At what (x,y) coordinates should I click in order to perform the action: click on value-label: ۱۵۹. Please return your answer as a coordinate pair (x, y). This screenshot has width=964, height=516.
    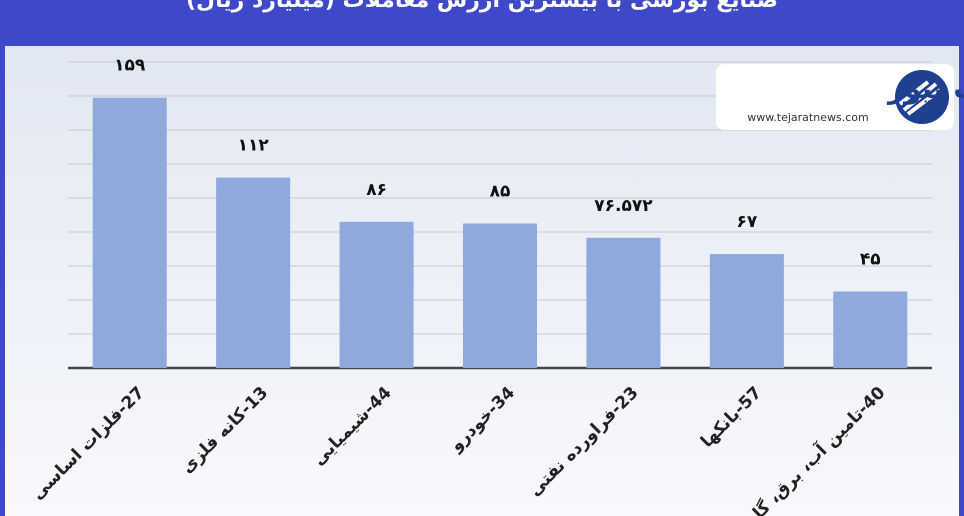
    Looking at the image, I should click on (130, 66).